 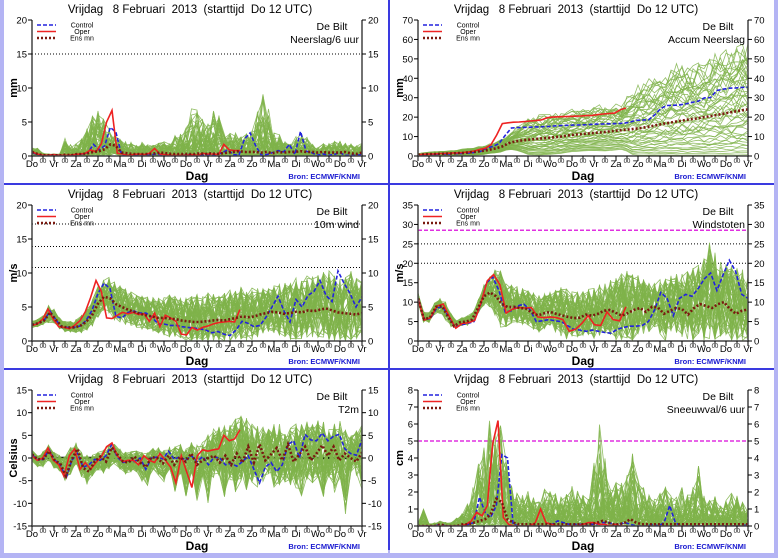 I want to click on y-tick-label: 70, so click(x=407, y=21).